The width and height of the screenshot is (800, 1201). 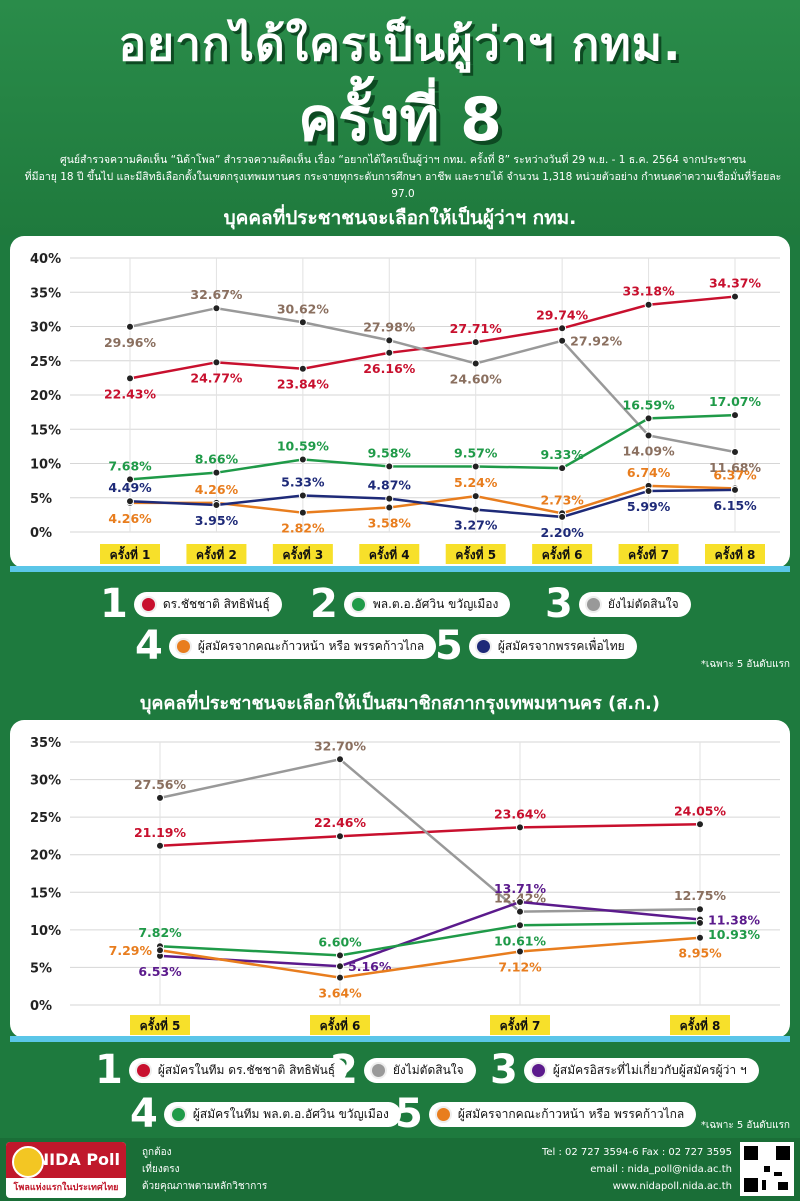 I want to click on legend-item: 4 ผู้สมัครจากคณะก้าวหน้า หรือ พรรคก้าวไกล, so click(x=286, y=646).